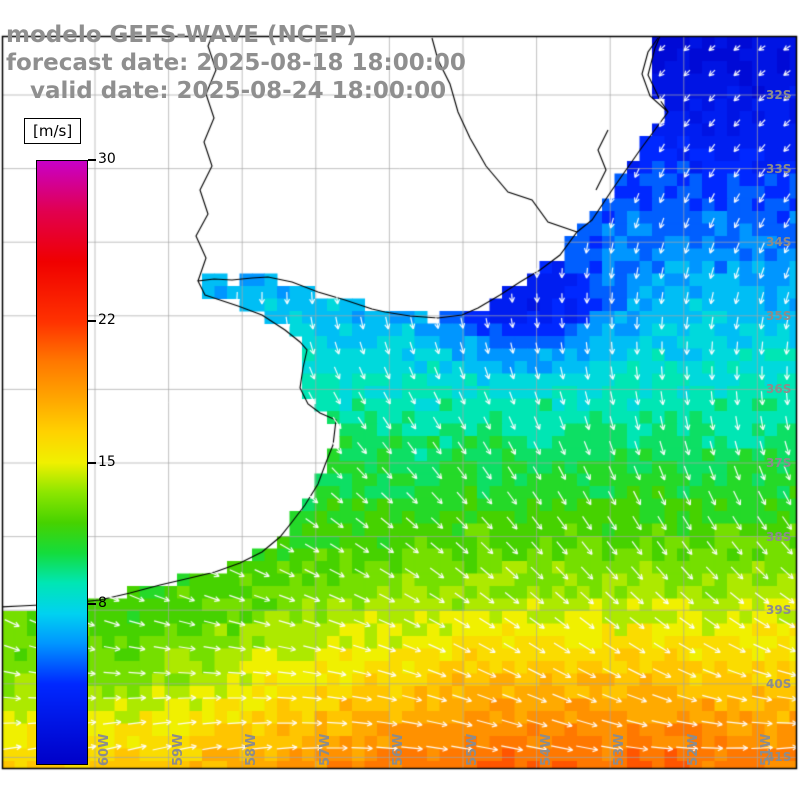 Image resolution: width=800 pixels, height=800 pixels. What do you see at coordinates (62, 462) in the screenshot?
I see `colorbar` at bounding box center [62, 462].